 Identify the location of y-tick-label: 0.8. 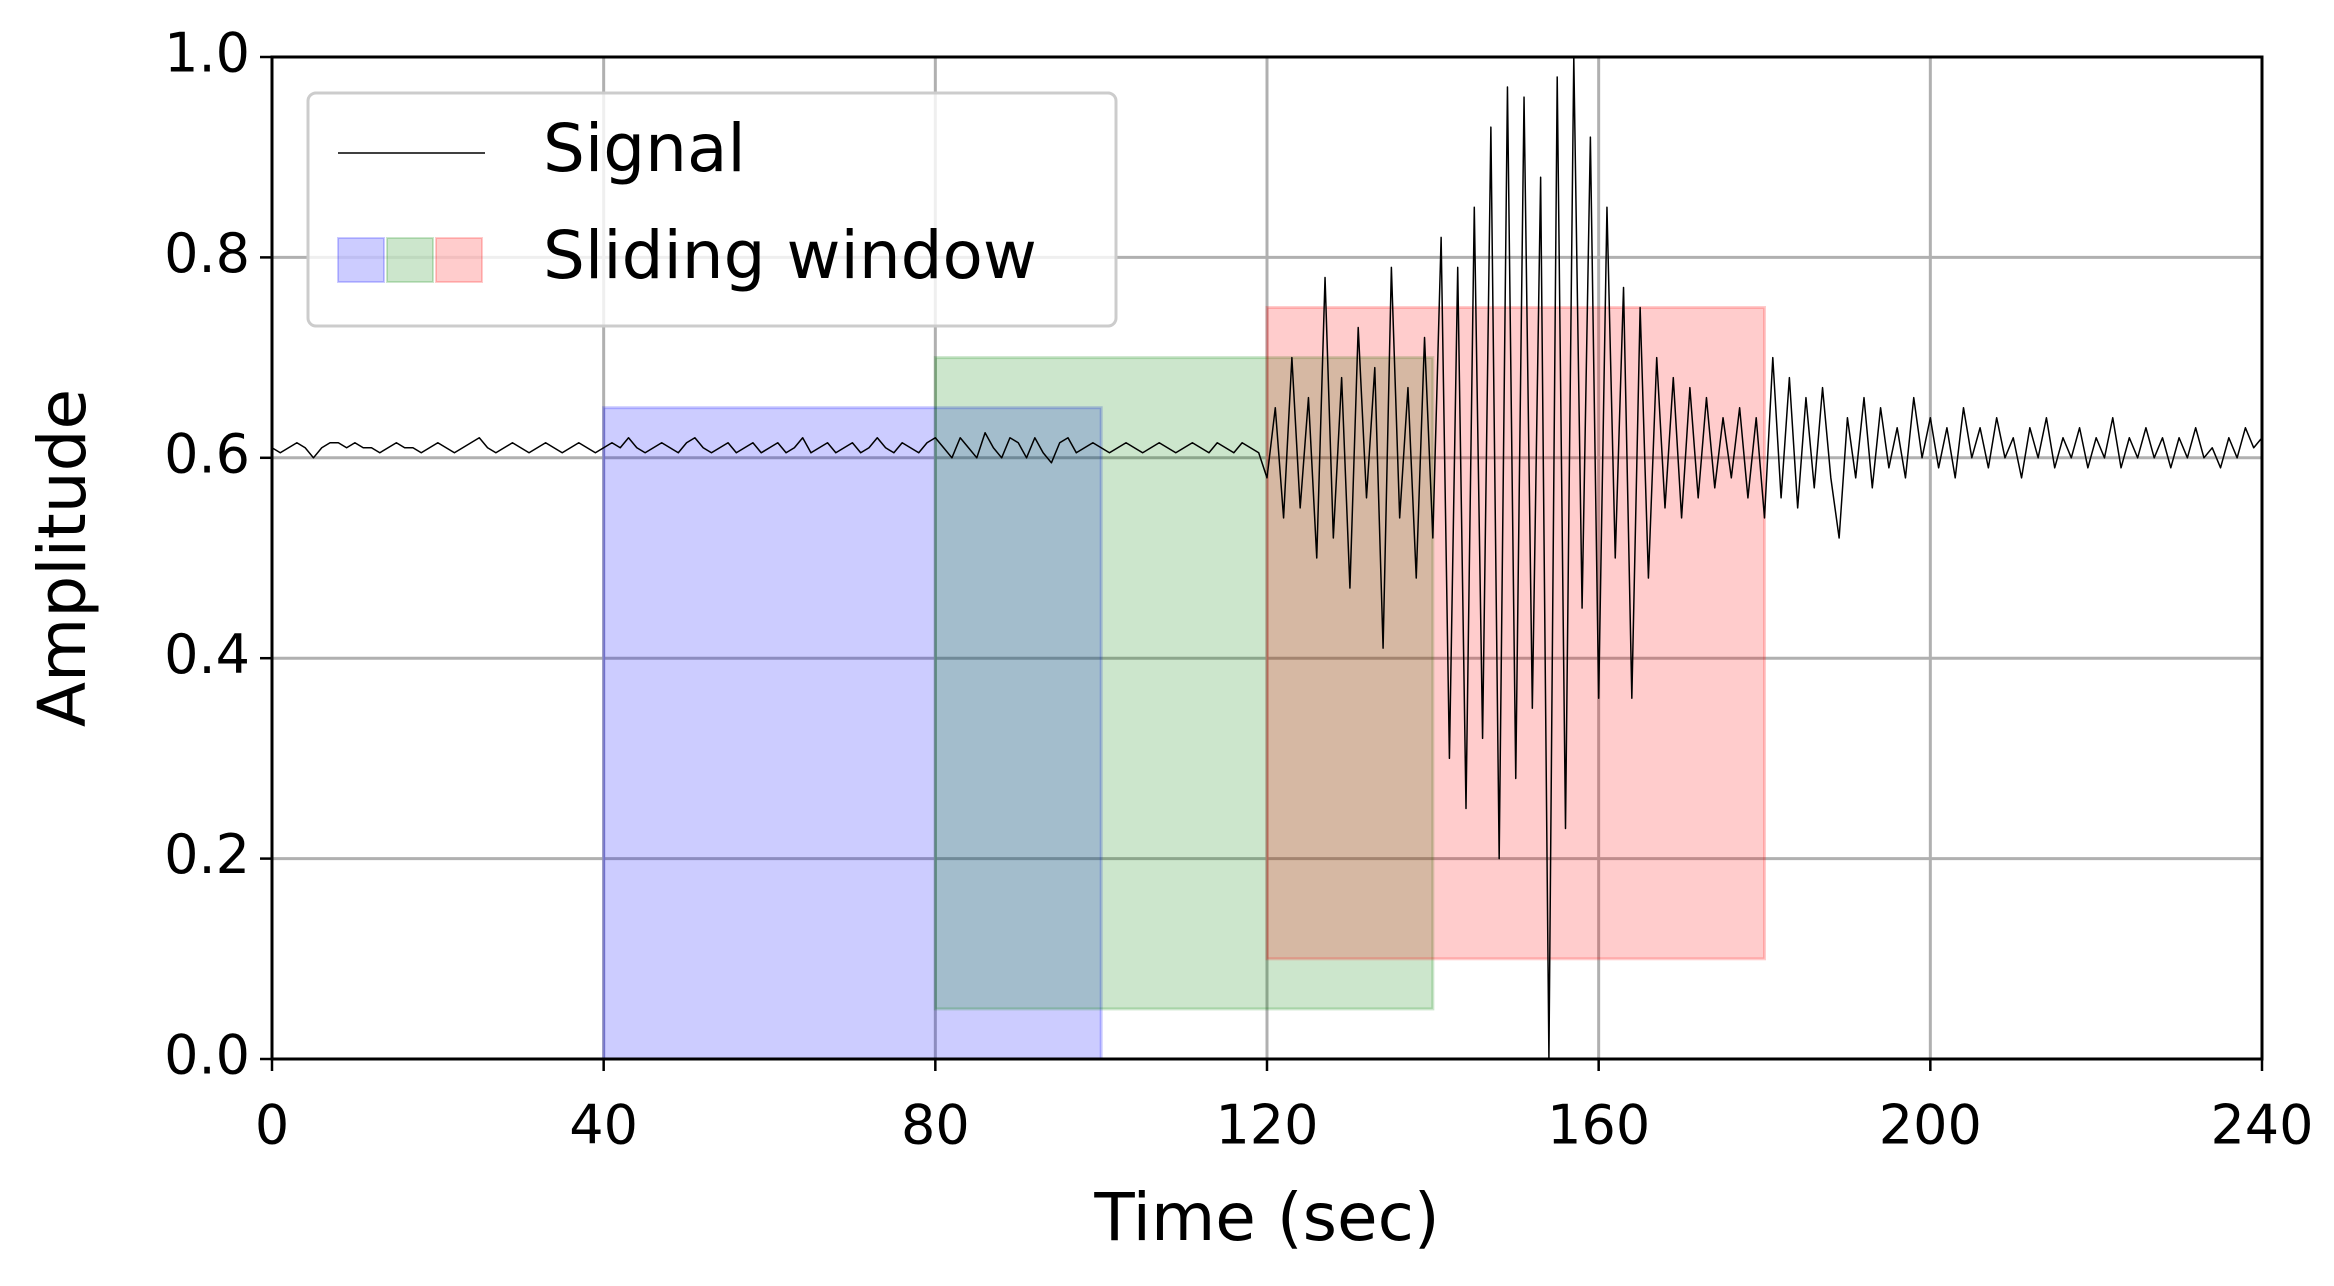
(207, 253).